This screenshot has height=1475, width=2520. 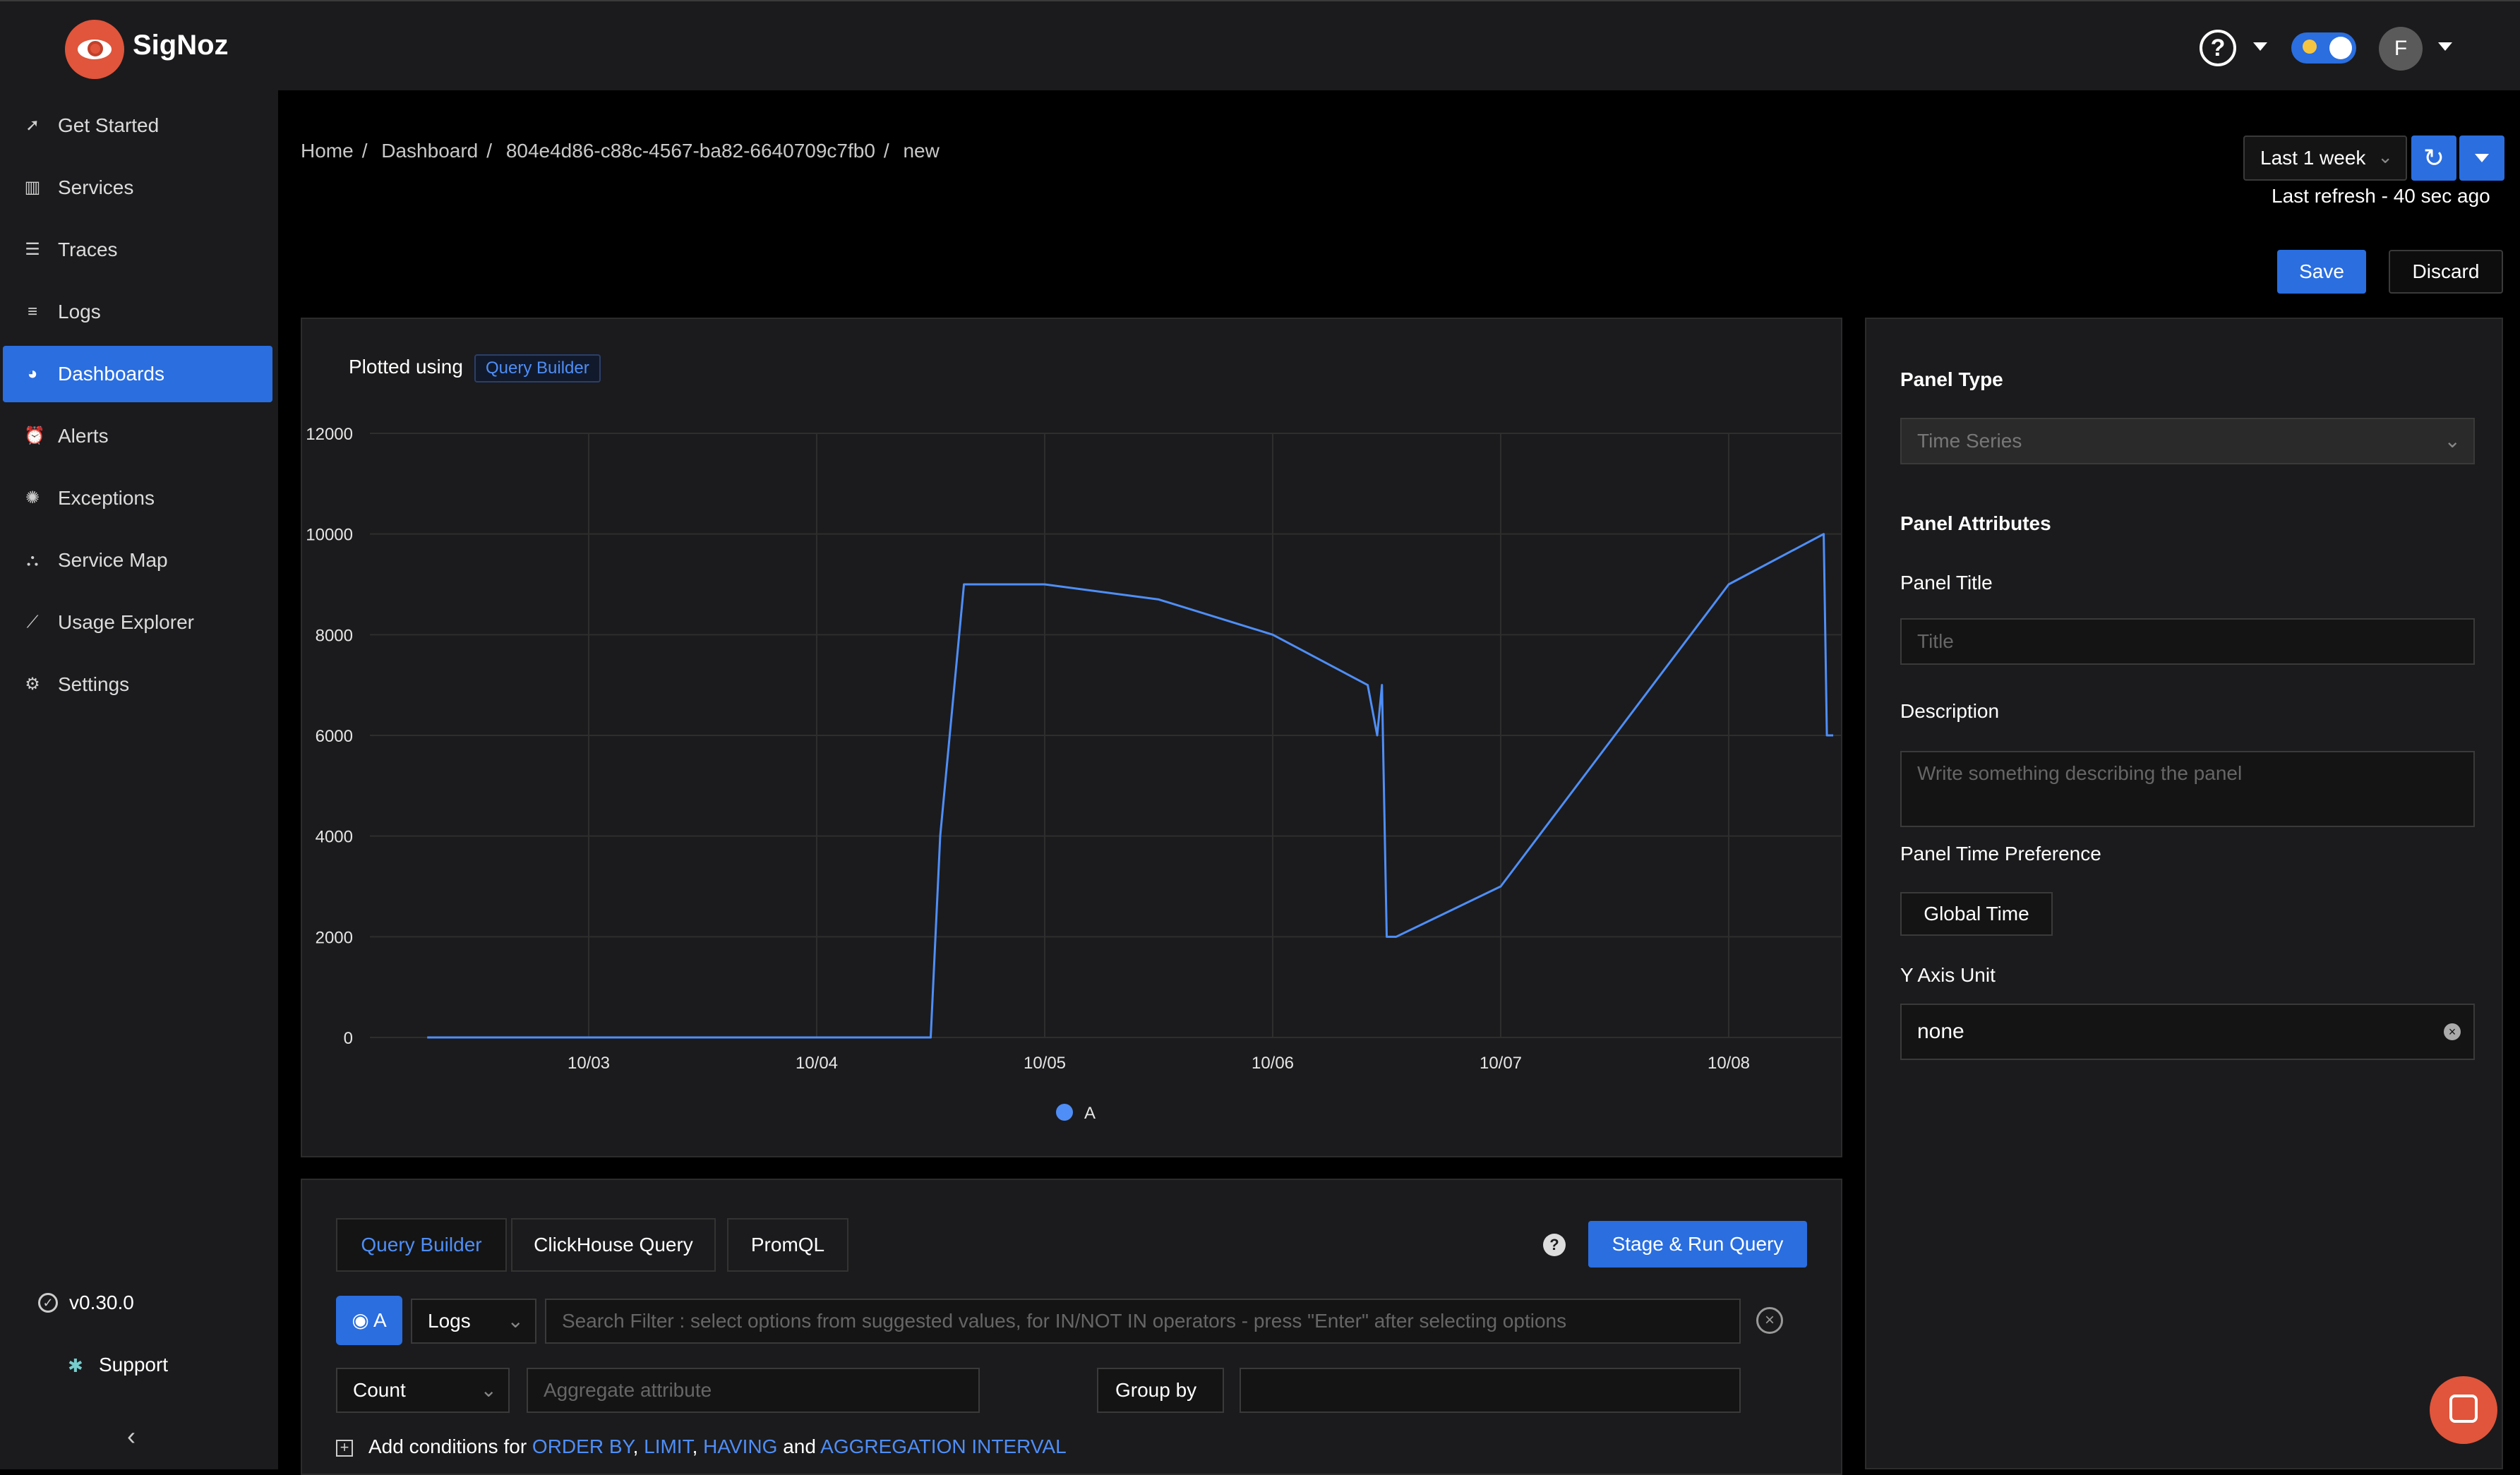 I want to click on y-tick-label: 4000, so click(x=334, y=838).